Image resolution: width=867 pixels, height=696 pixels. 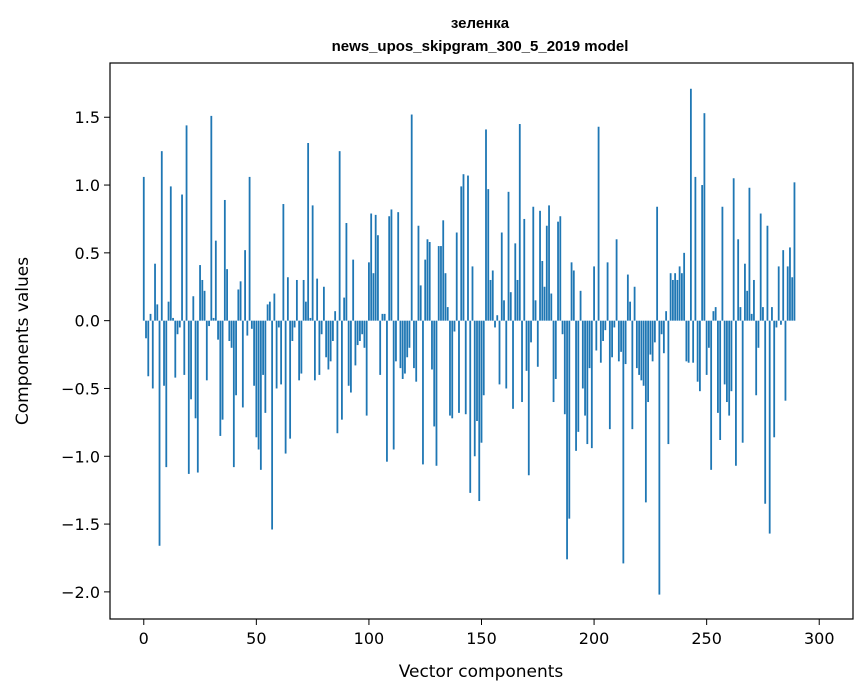 What do you see at coordinates (87, 253) in the screenshot?
I see `y-tick-label: 0.5` at bounding box center [87, 253].